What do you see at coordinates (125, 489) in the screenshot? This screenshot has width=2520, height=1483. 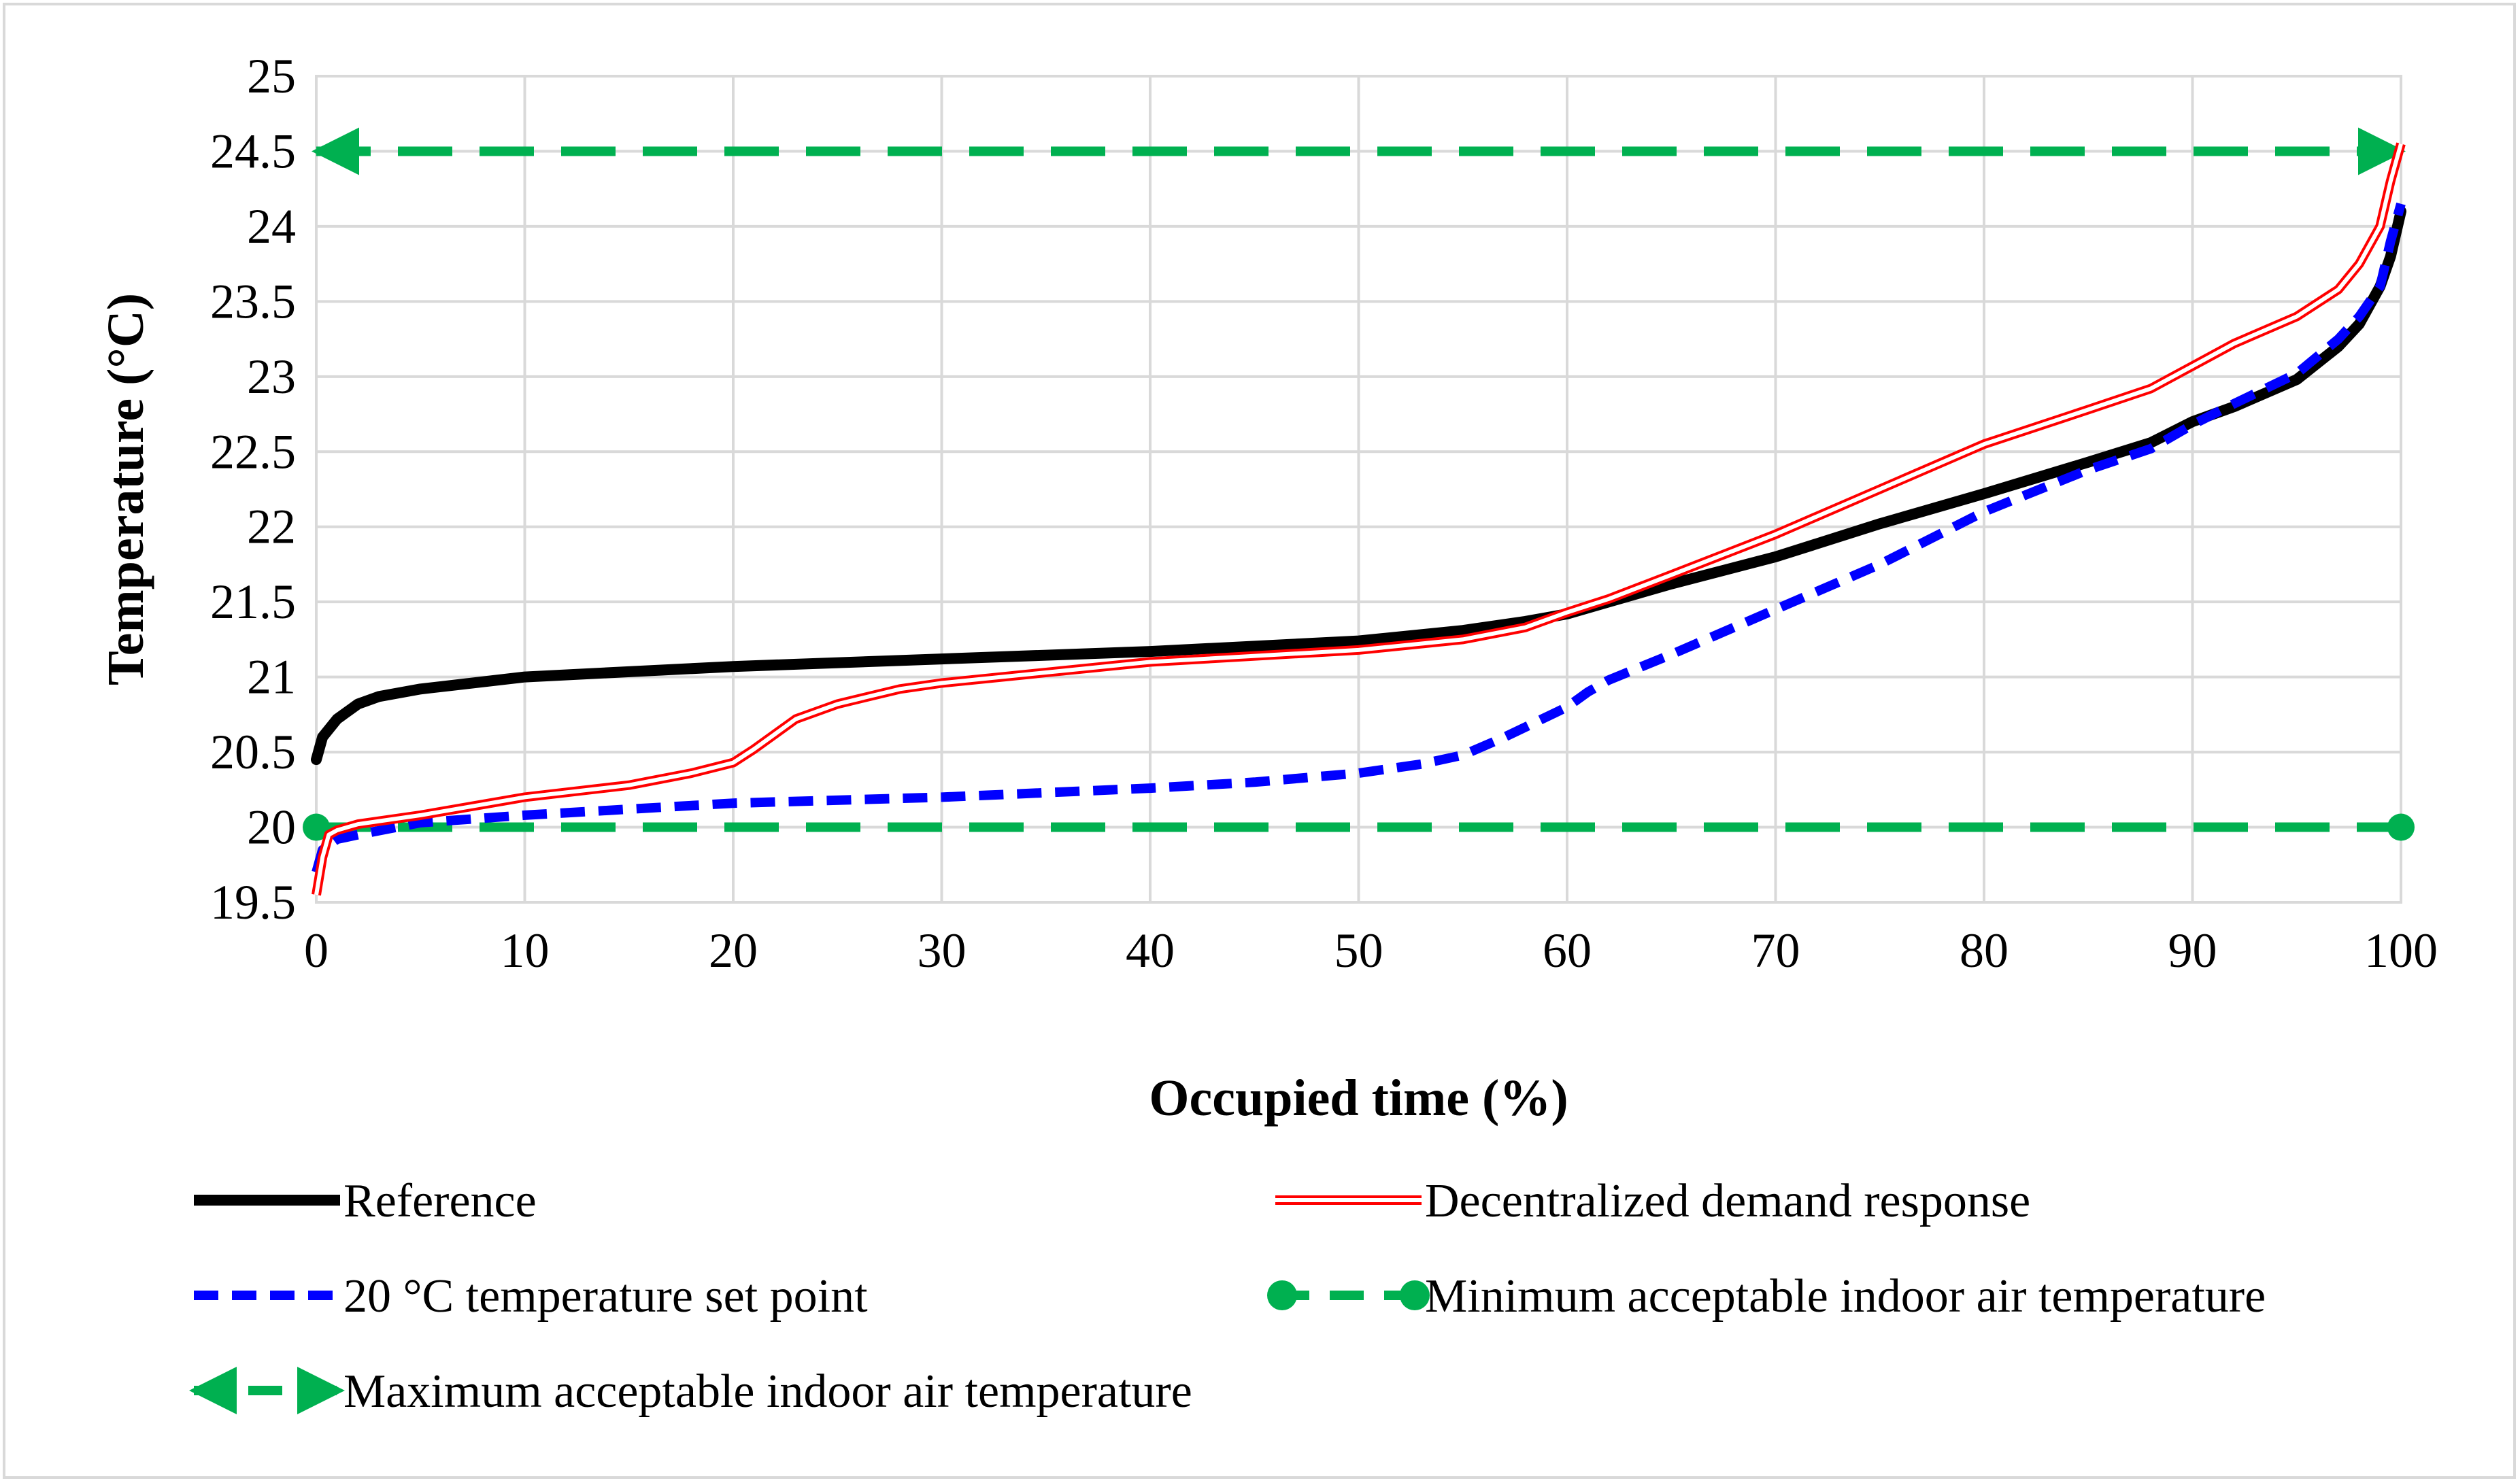 I see `y-axis-title: Temperature (°C)` at bounding box center [125, 489].